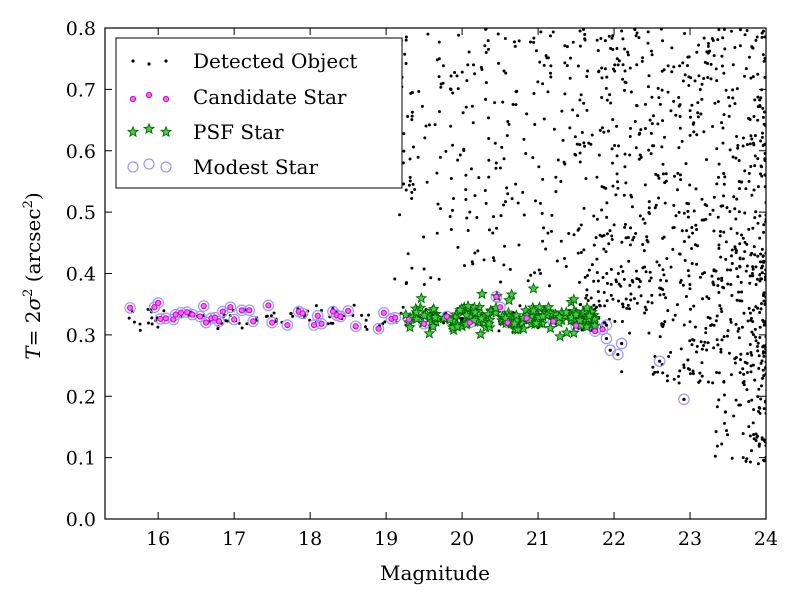 The width and height of the screenshot is (800, 600). What do you see at coordinates (219, 321) in the screenshot?
I see `modest-star-point` at bounding box center [219, 321].